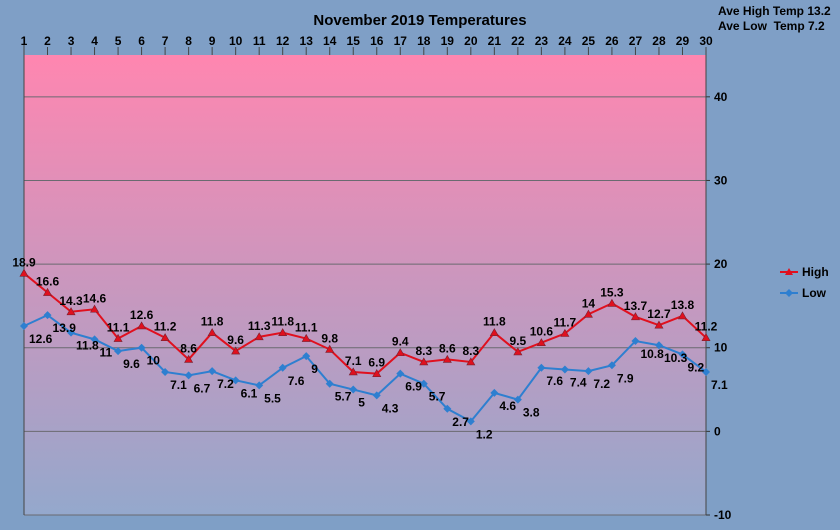 The image size is (840, 530). Describe the element at coordinates (804, 282) in the screenshot. I see `legend: High Low` at that location.